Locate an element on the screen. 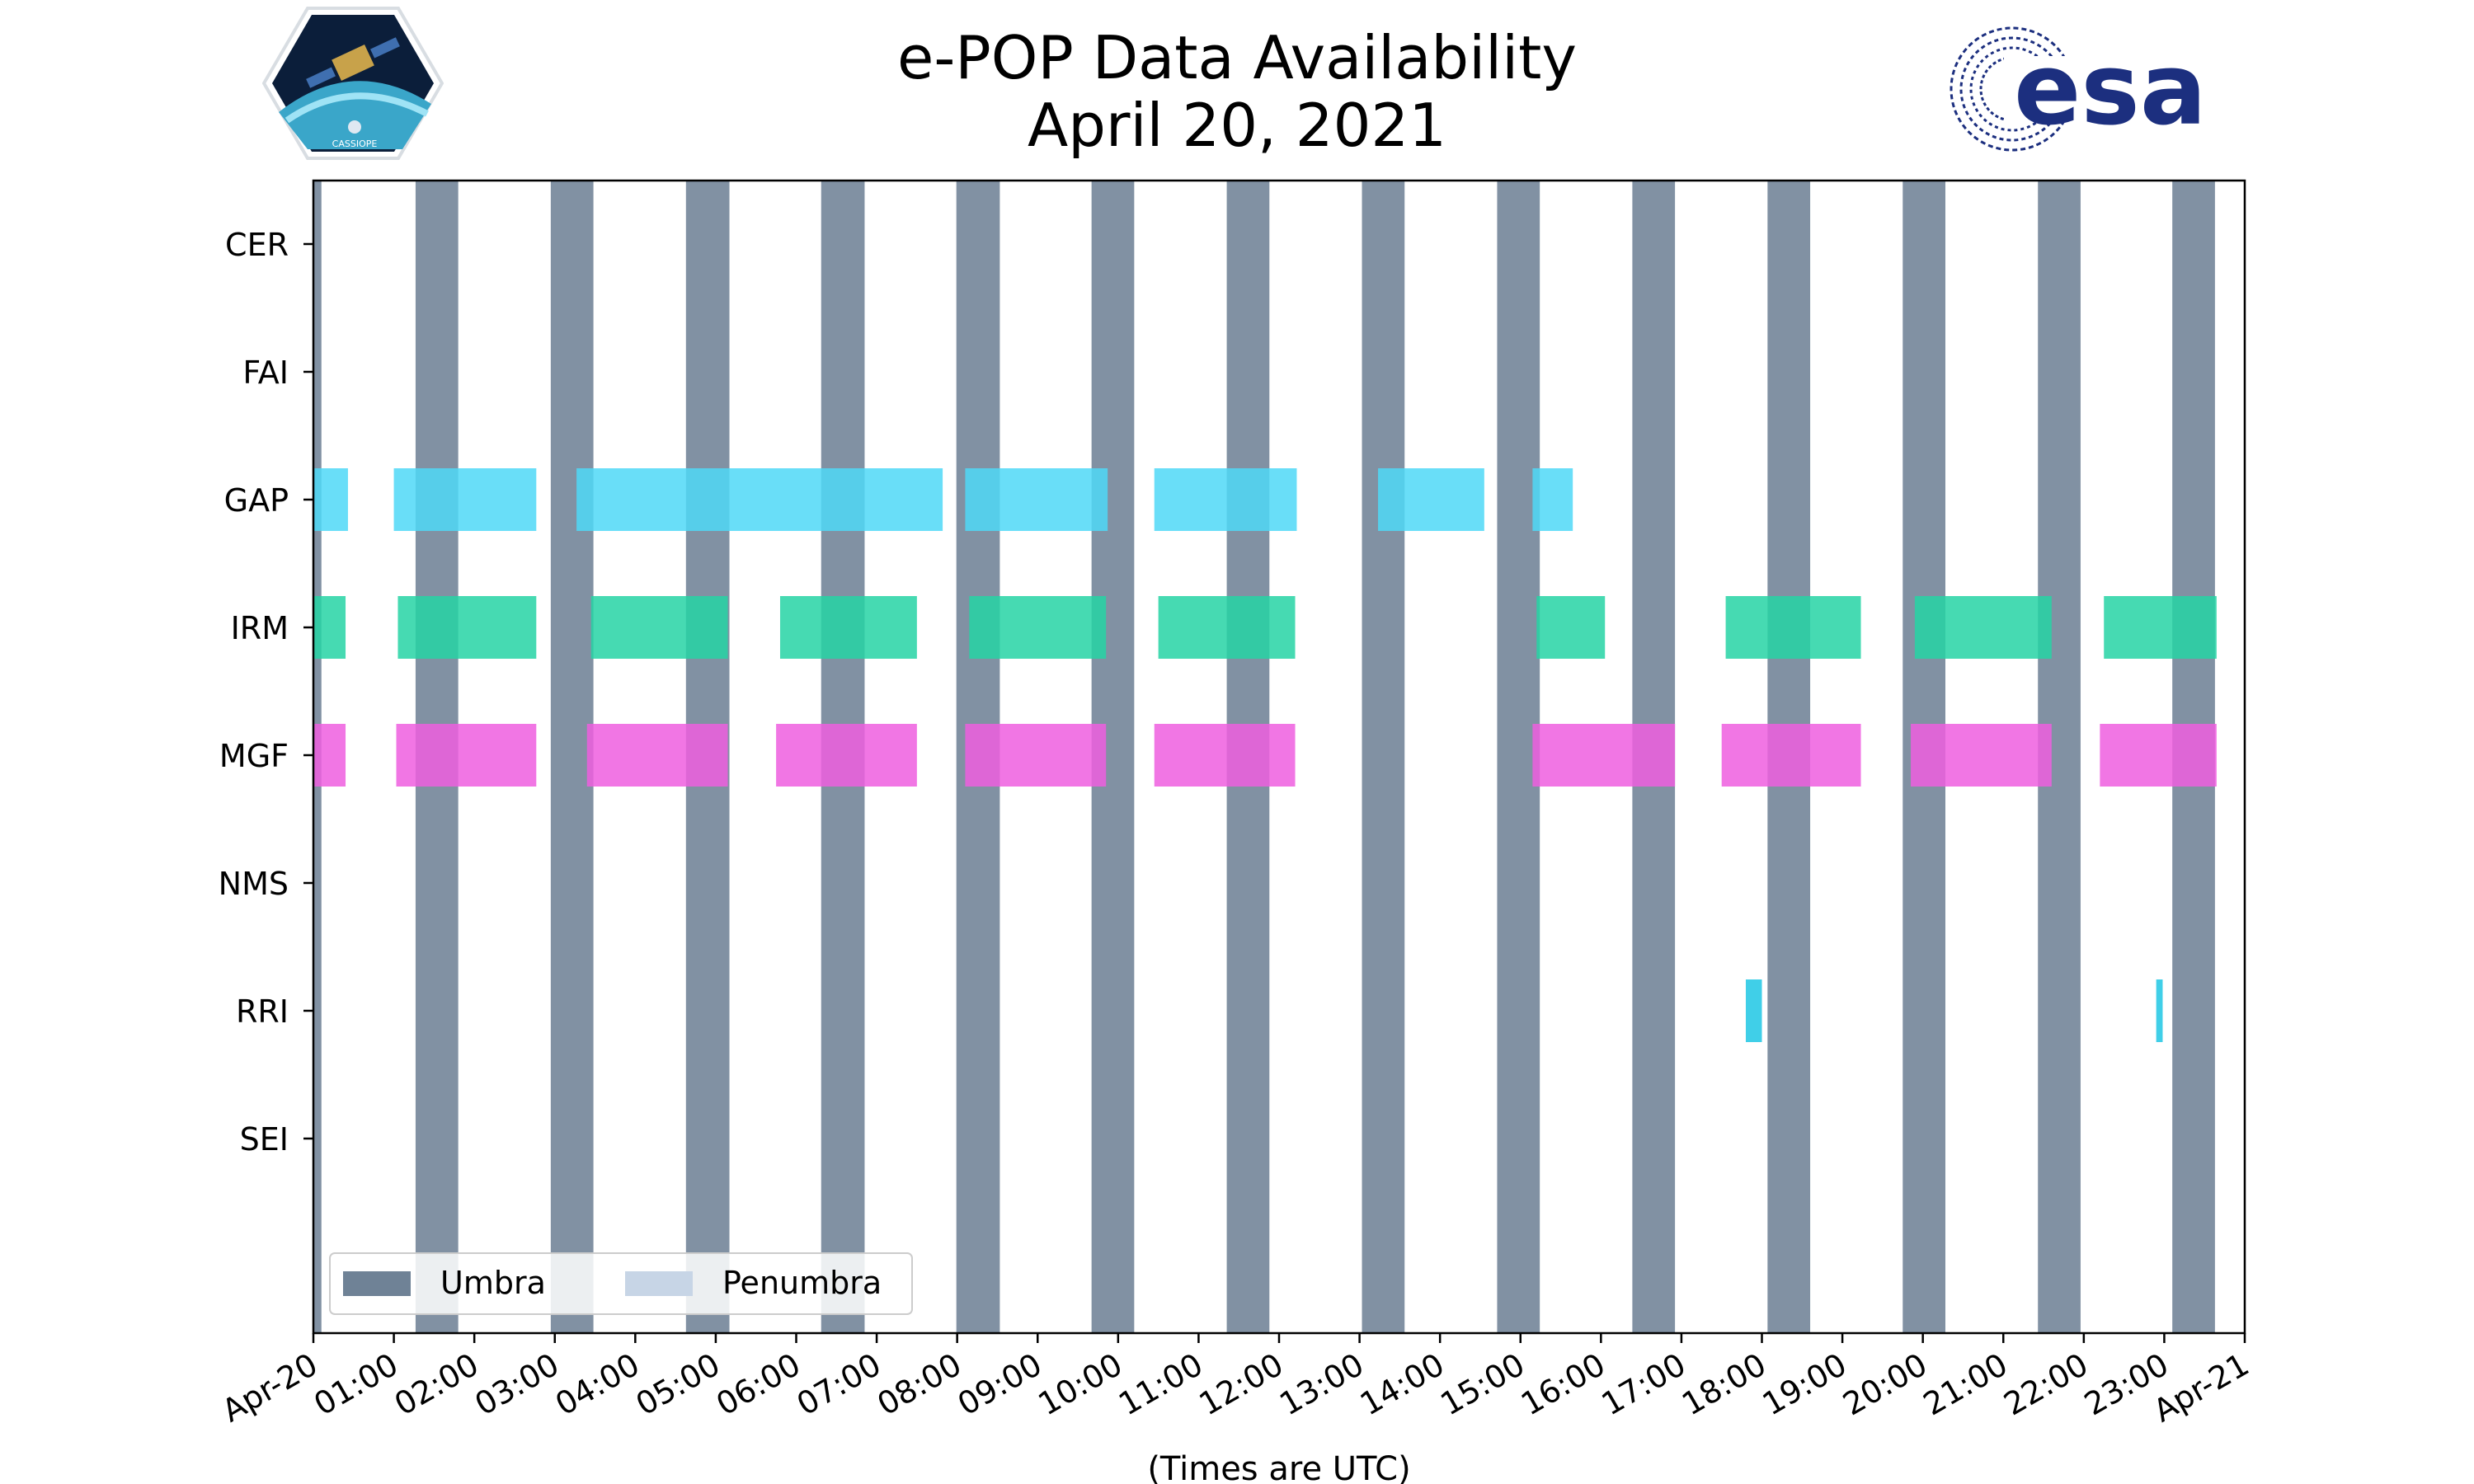 This screenshot has height=1484, width=2474. x-tick-label-10: 10:00 is located at coordinates (1080, 1384).